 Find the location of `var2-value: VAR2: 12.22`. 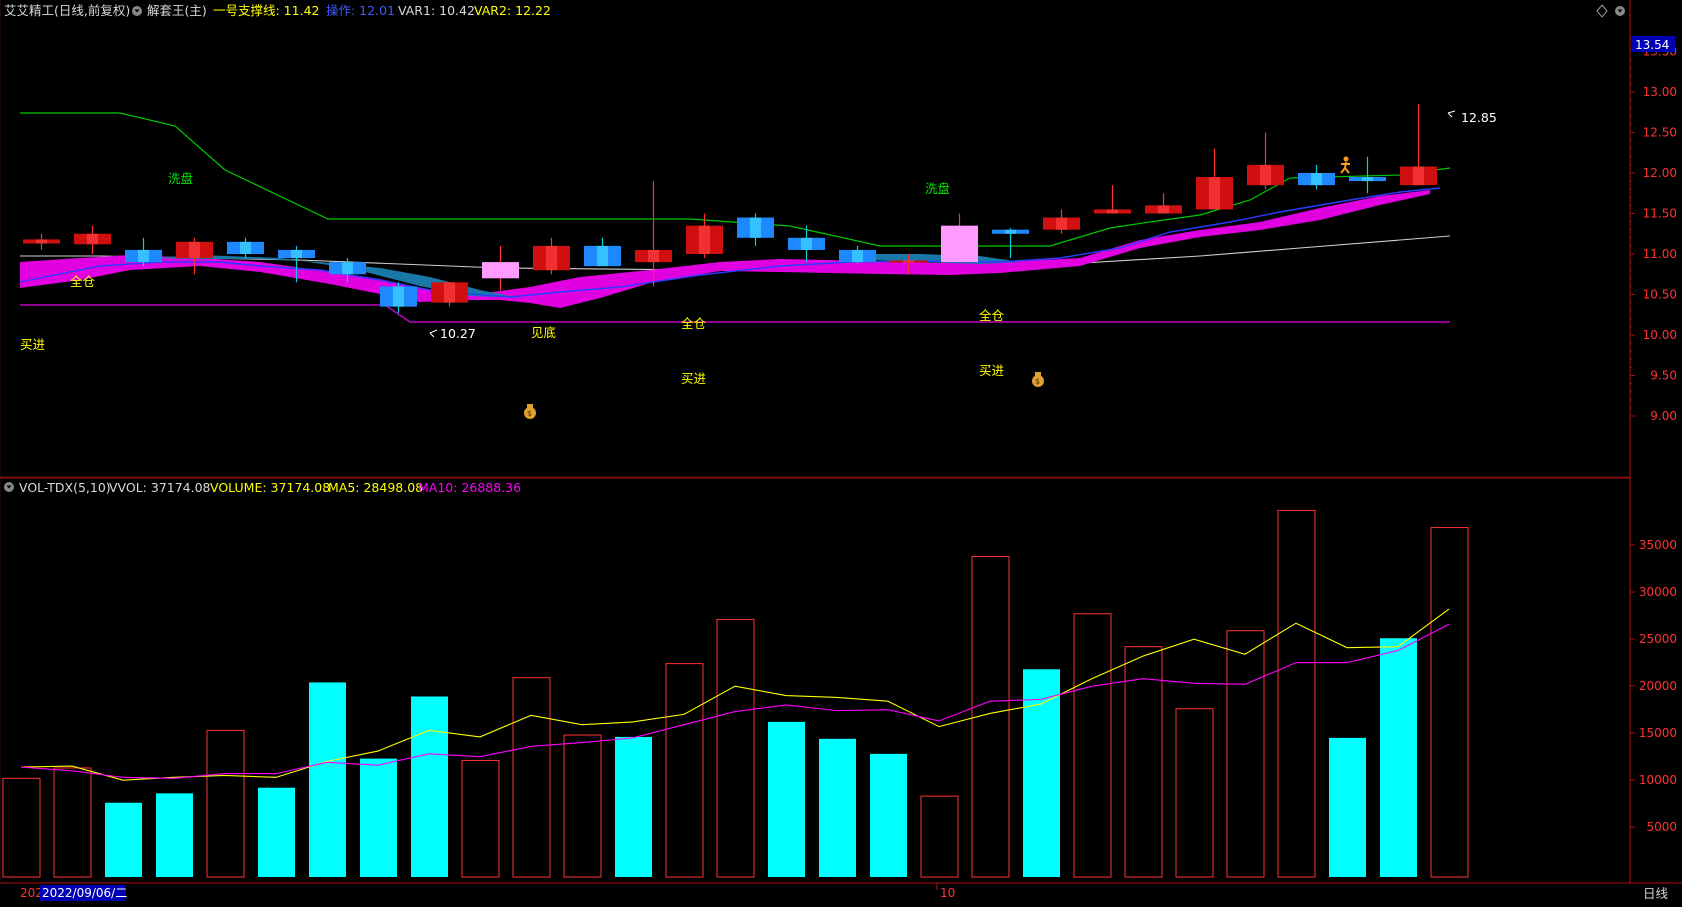

var2-value: VAR2: 12.22 is located at coordinates (512, 10).